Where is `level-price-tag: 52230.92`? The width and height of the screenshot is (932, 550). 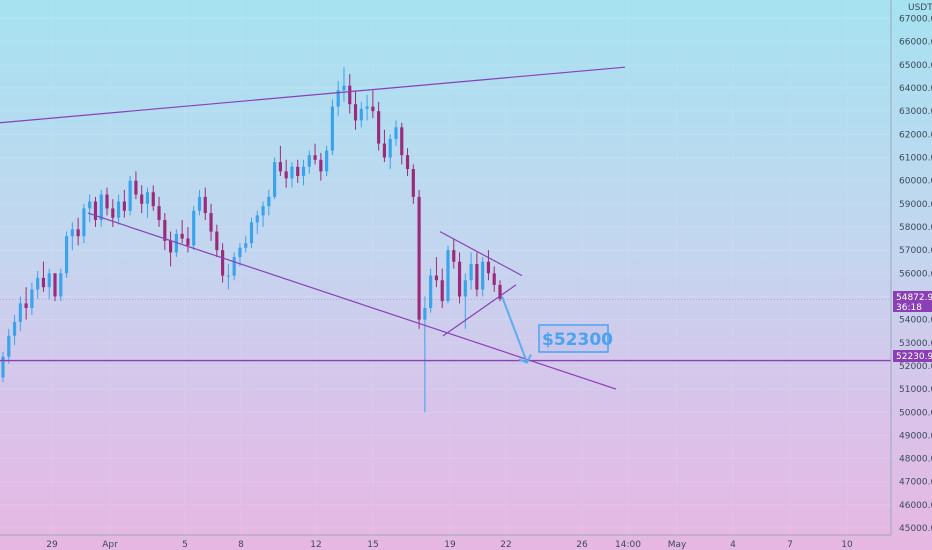
level-price-tag: 52230.92 is located at coordinates (912, 356).